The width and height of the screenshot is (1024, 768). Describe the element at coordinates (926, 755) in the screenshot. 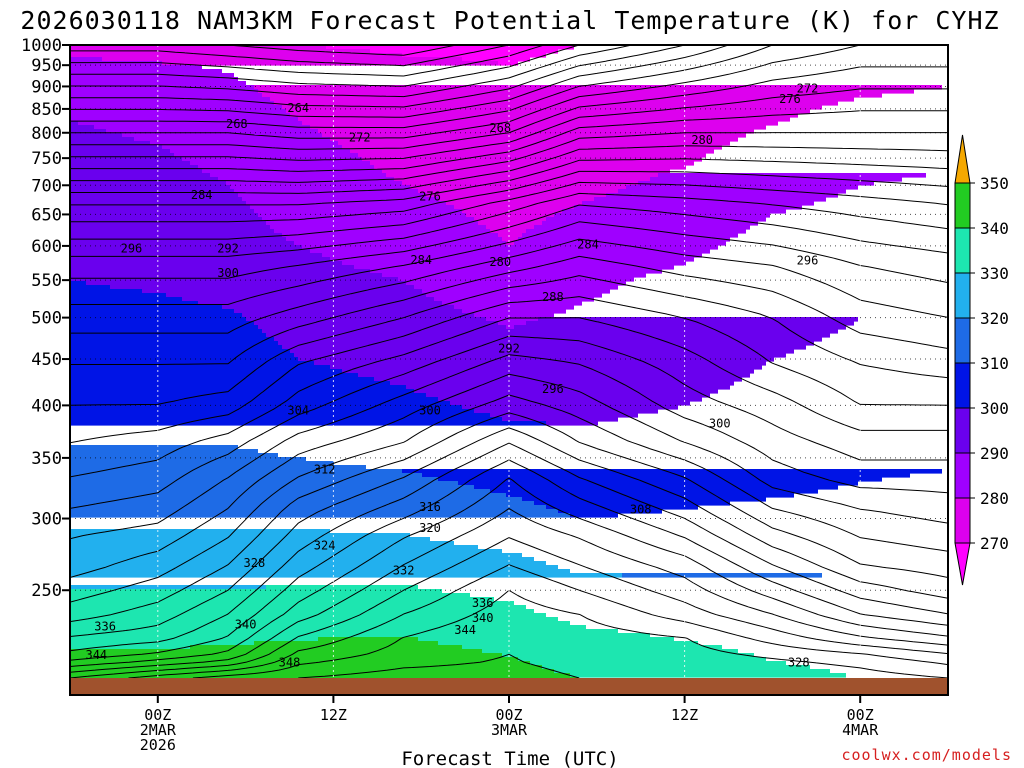

I see `credit-text: coolwx.com/models` at that location.